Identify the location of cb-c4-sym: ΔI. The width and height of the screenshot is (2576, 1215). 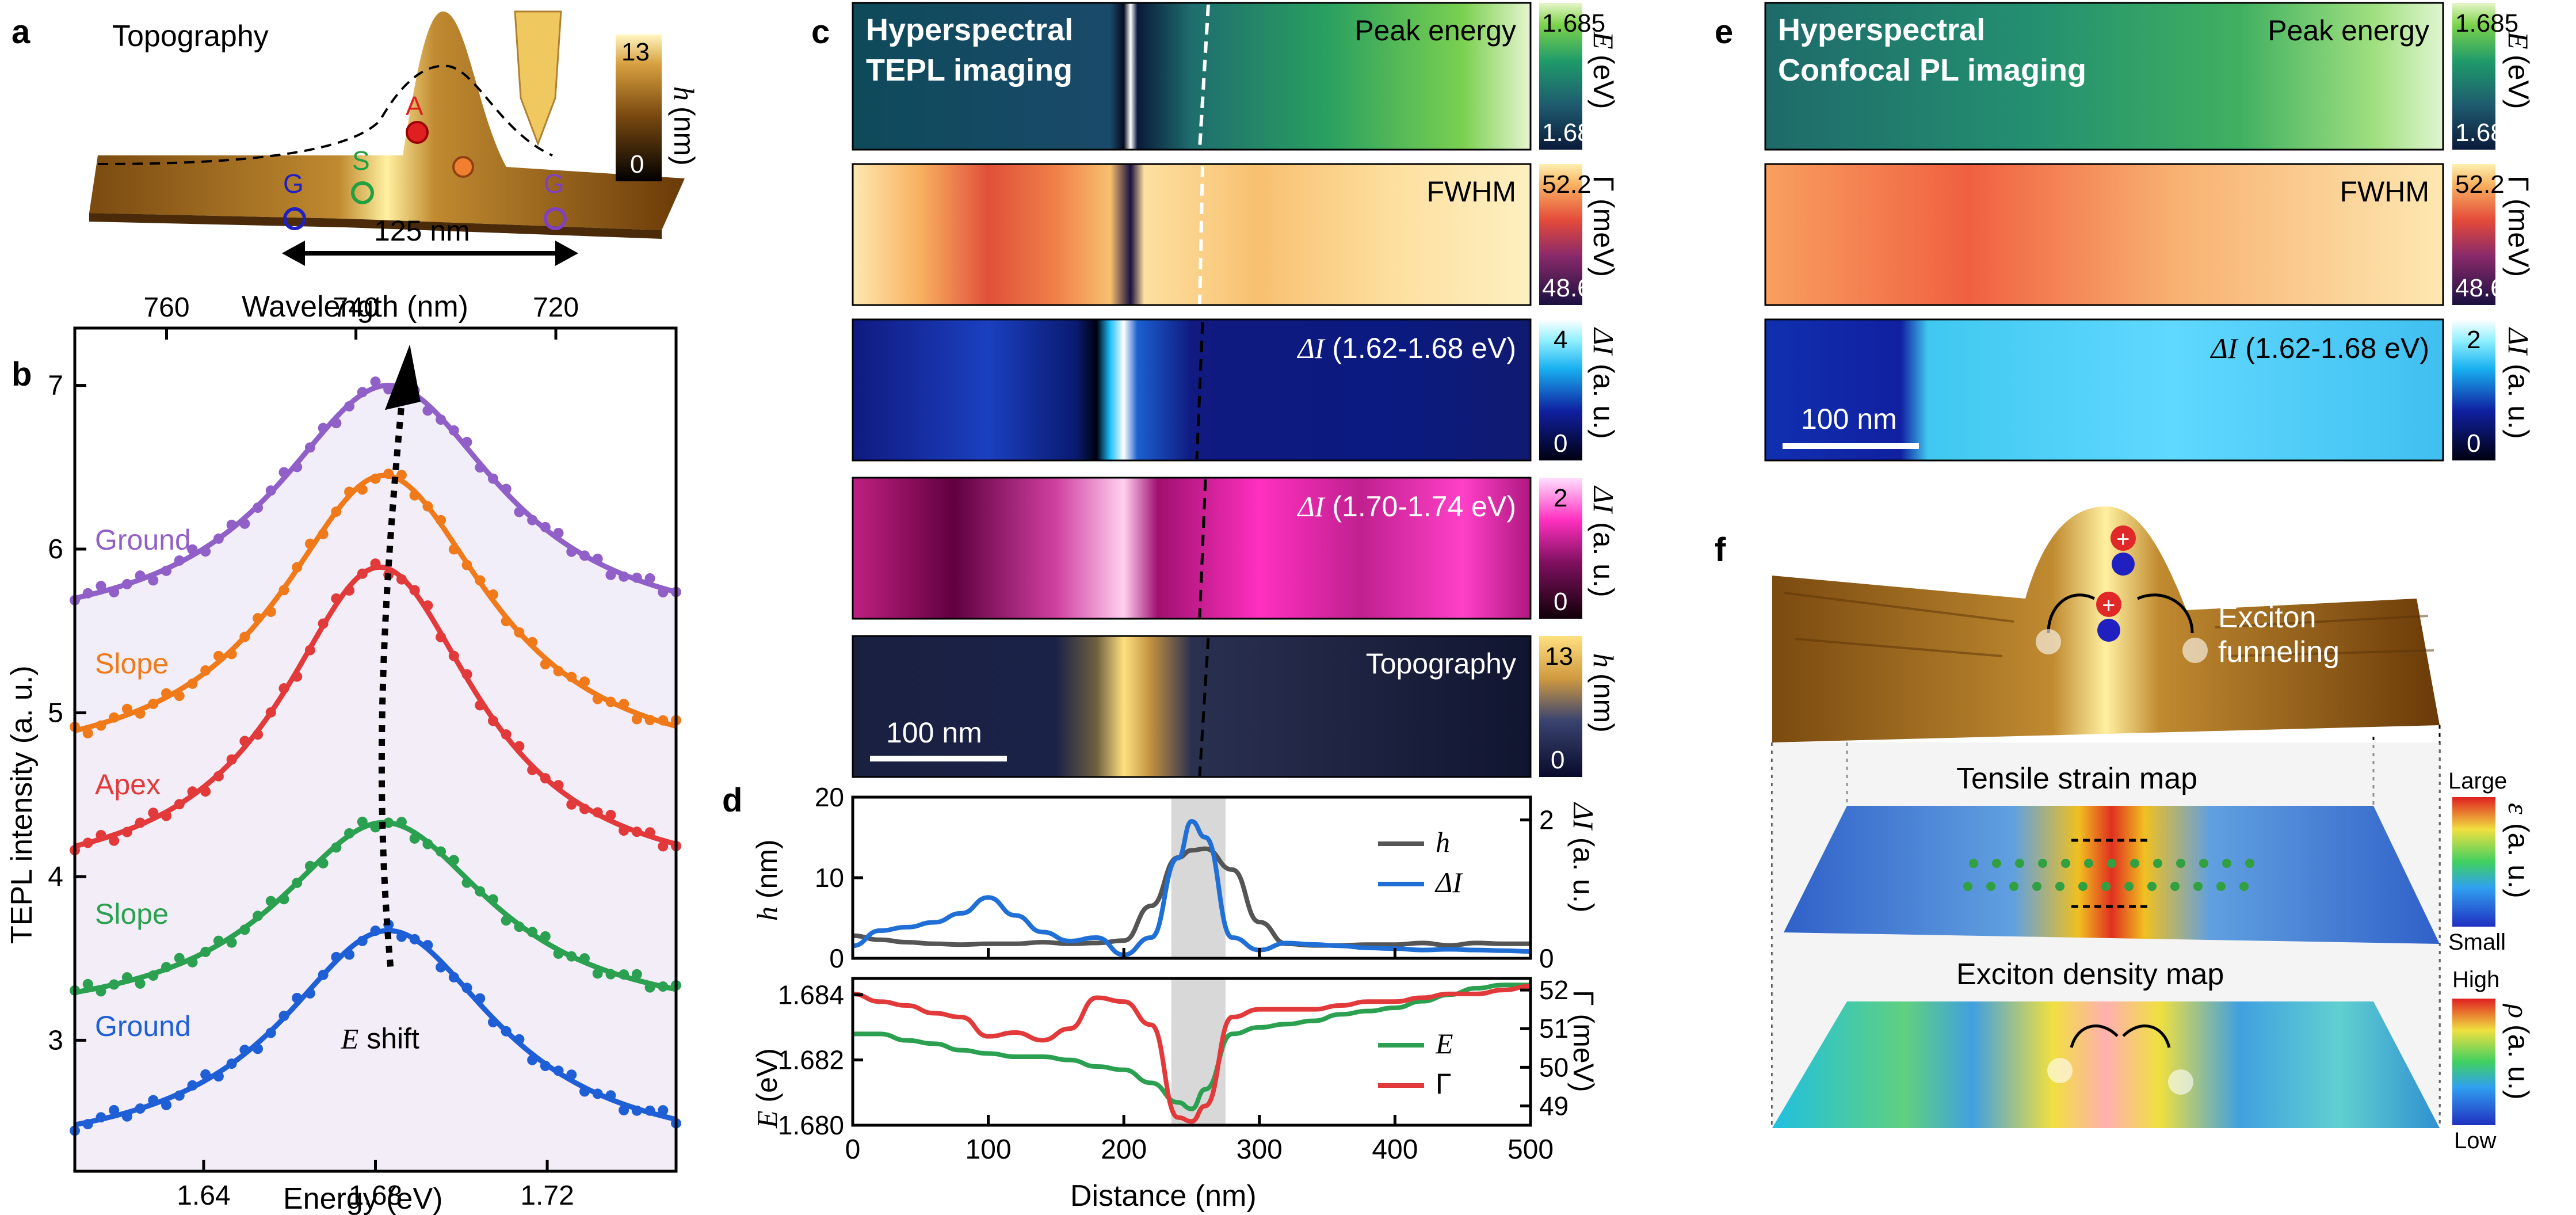
(1603, 499).